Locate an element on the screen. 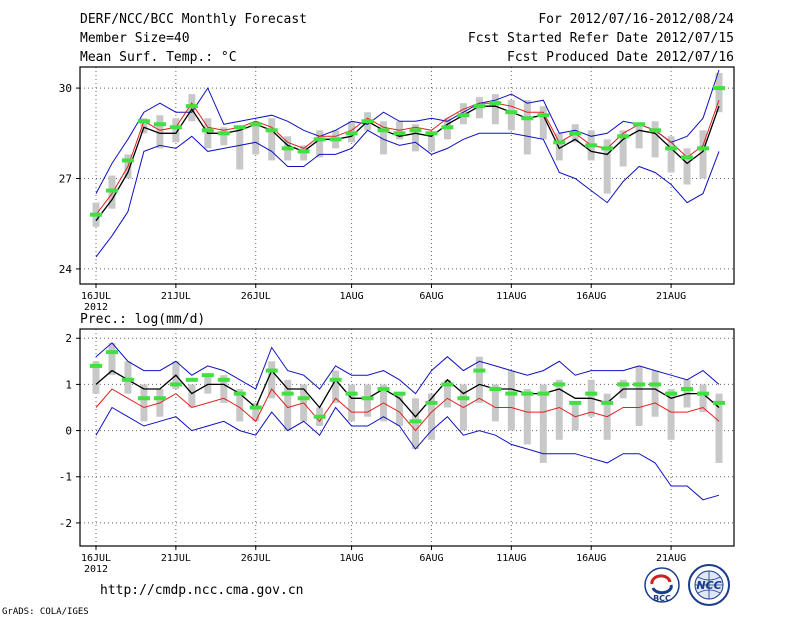  bcc-logo-ring is located at coordinates (662, 585).